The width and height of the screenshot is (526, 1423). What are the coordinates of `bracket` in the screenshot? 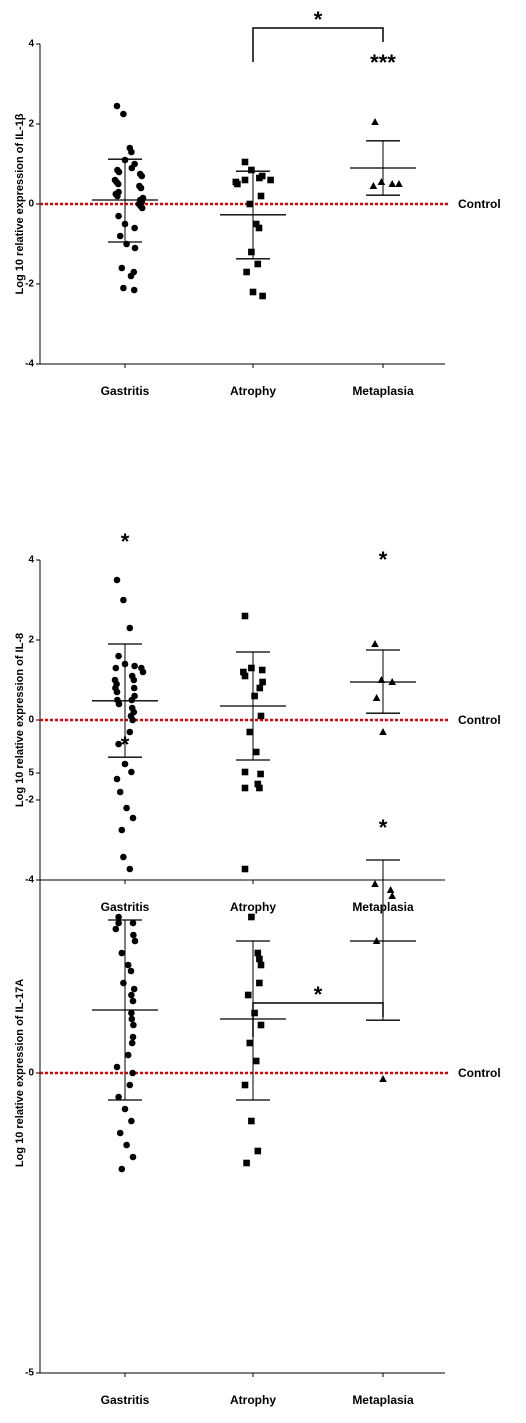 It's located at (318, 1019).